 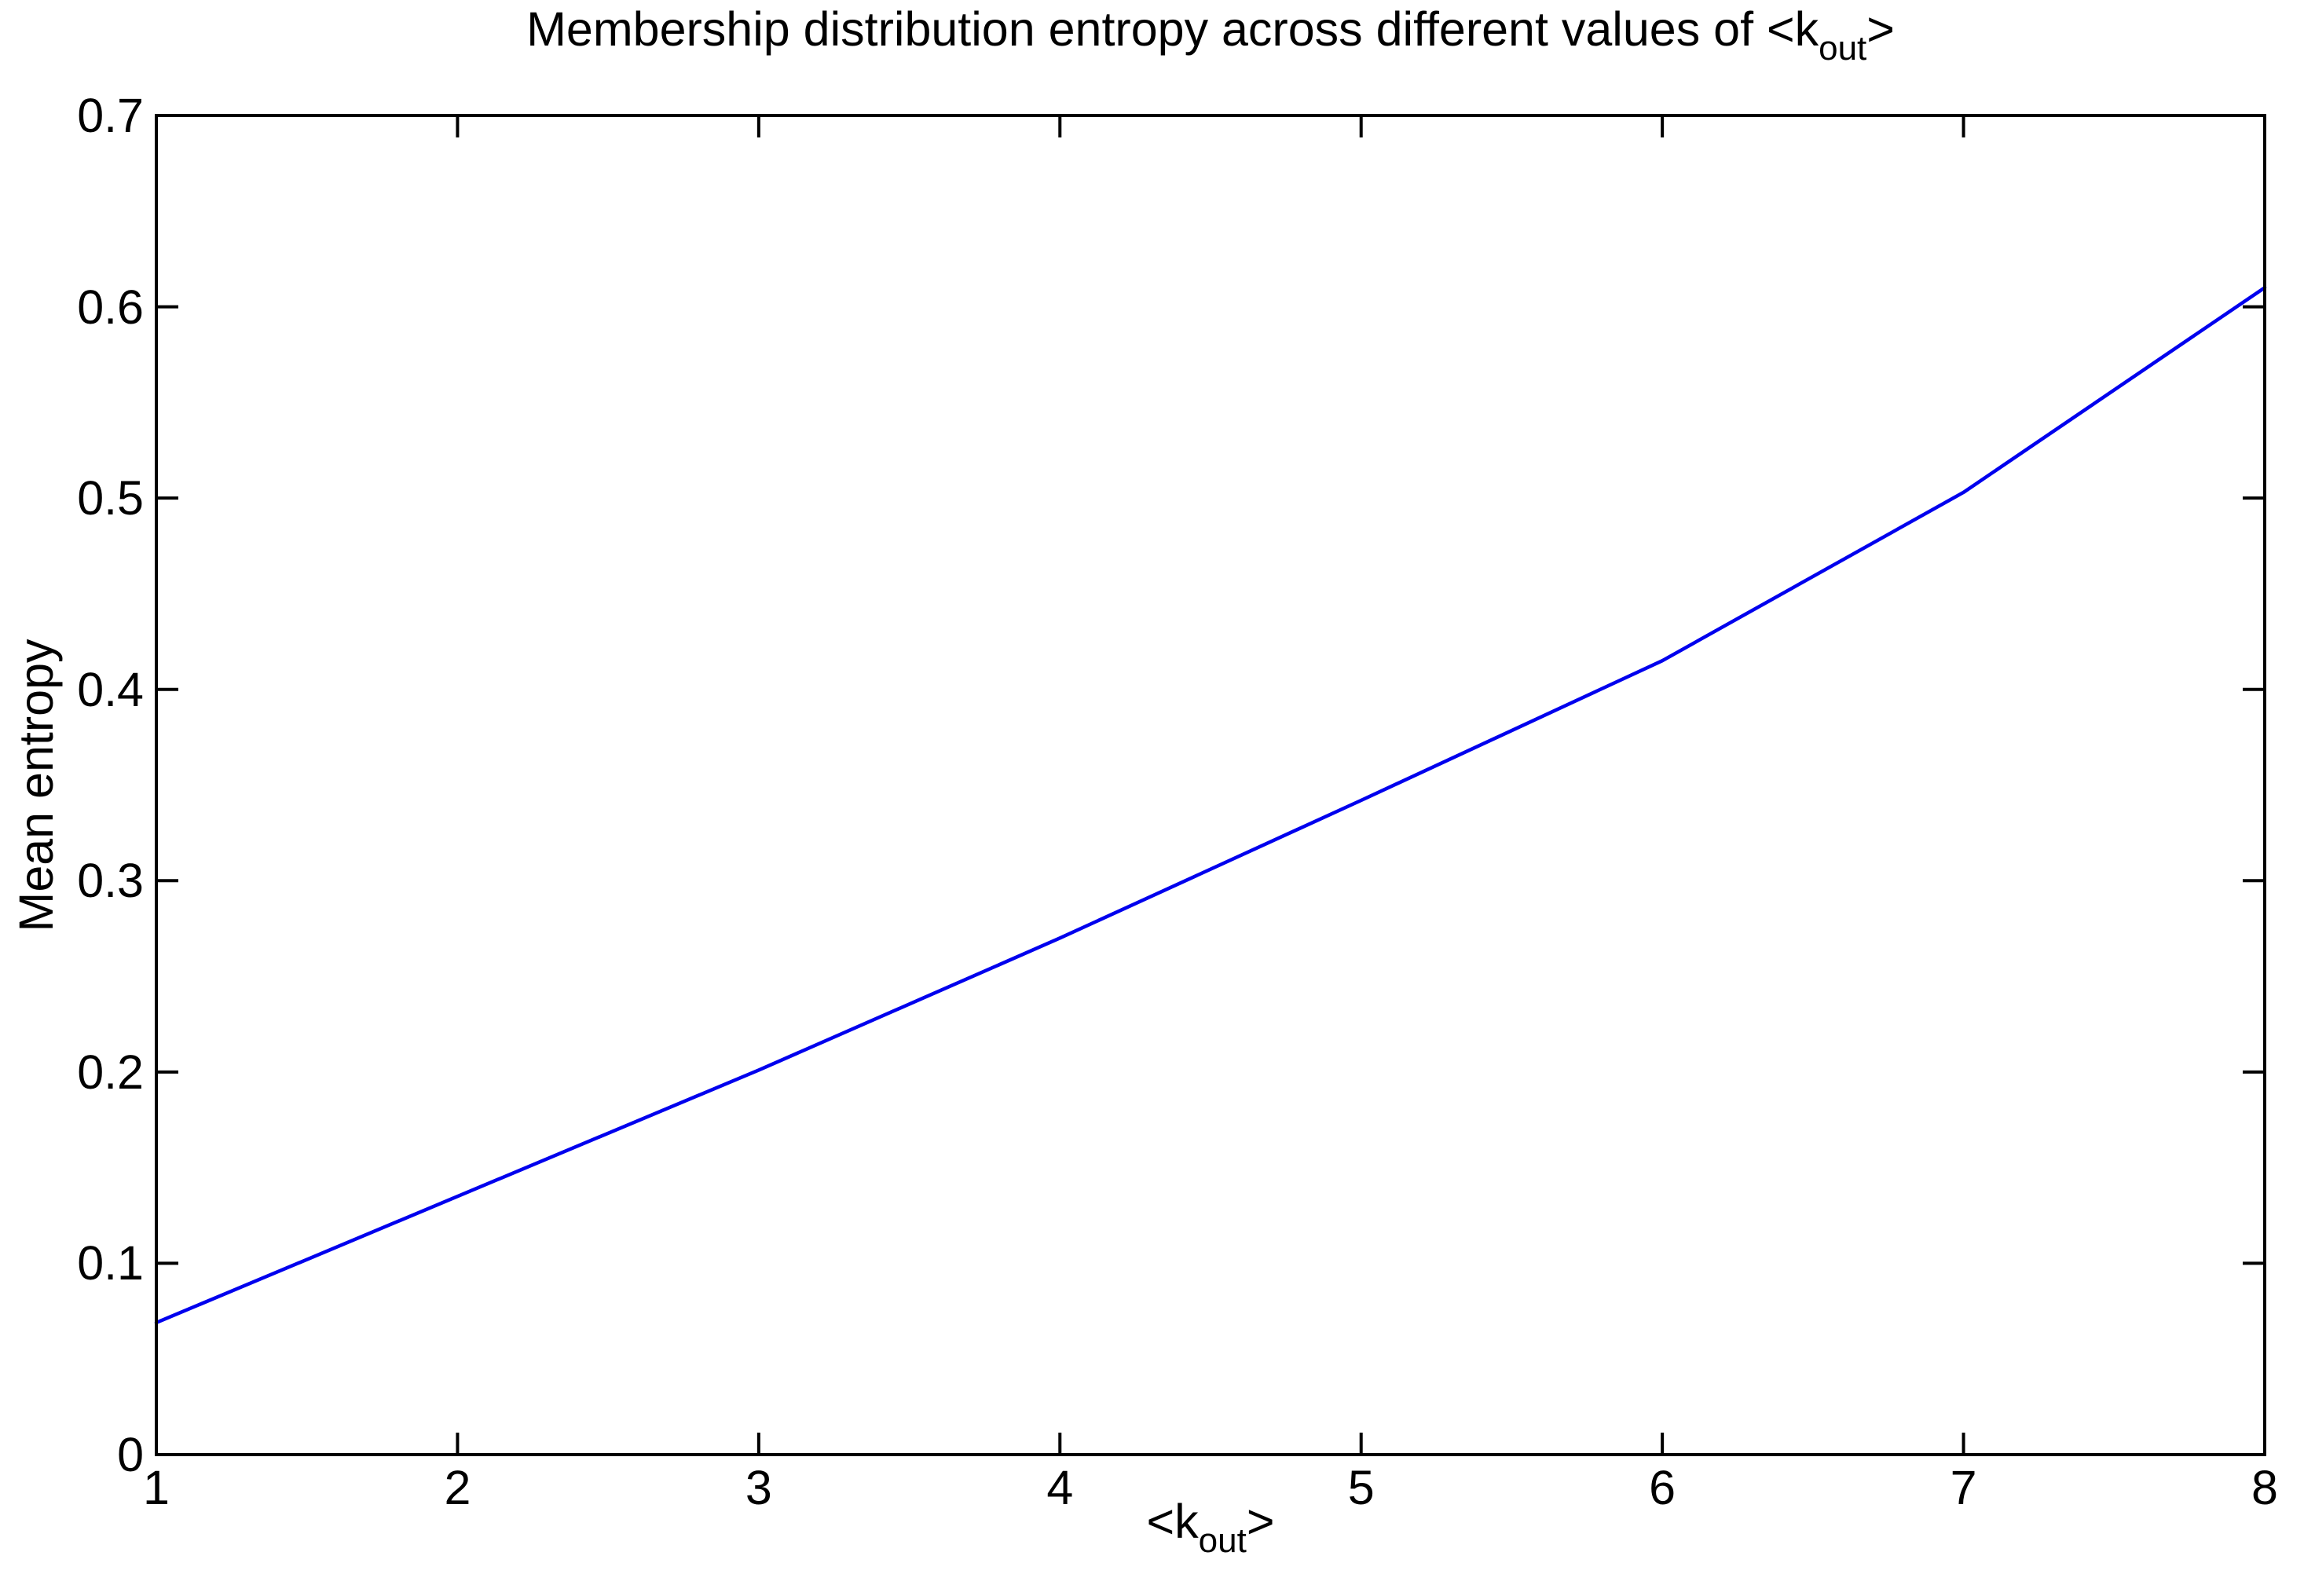 I want to click on x-tick-label: 3, so click(x=759, y=1487).